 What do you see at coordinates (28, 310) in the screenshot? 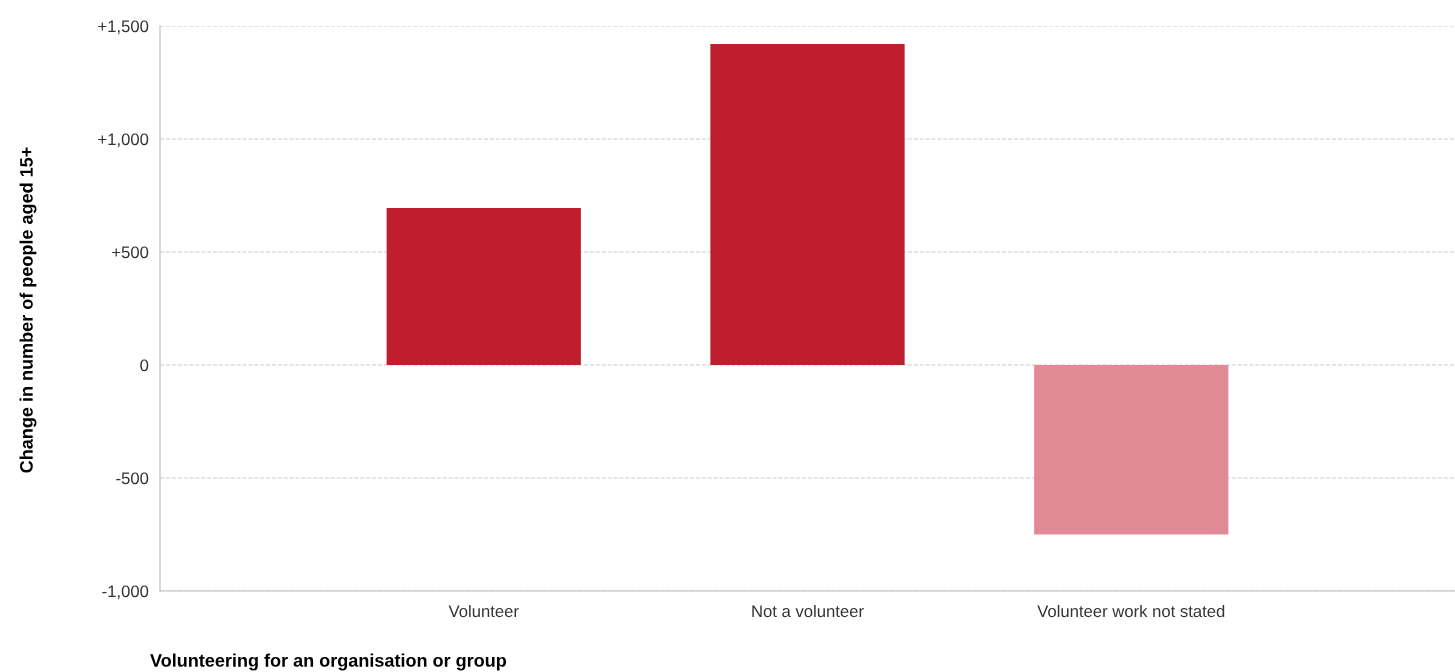
I see `y-axis-title: Change in number of people aged 15+` at bounding box center [28, 310].